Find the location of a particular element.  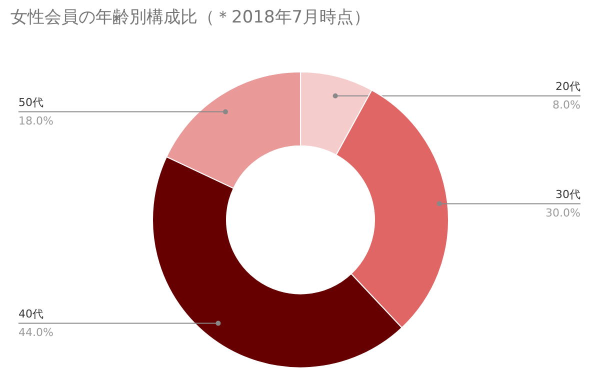

slice-label: 40代 is located at coordinates (31, 314).